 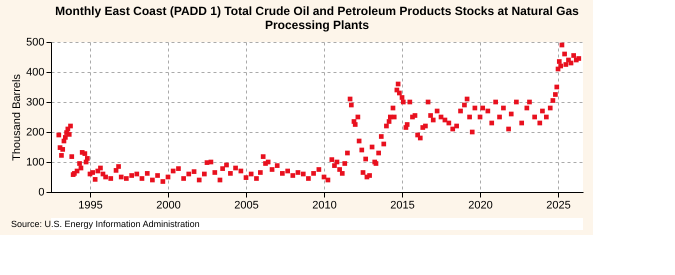 I want to click on x-tick-label: 2010, so click(x=324, y=206).